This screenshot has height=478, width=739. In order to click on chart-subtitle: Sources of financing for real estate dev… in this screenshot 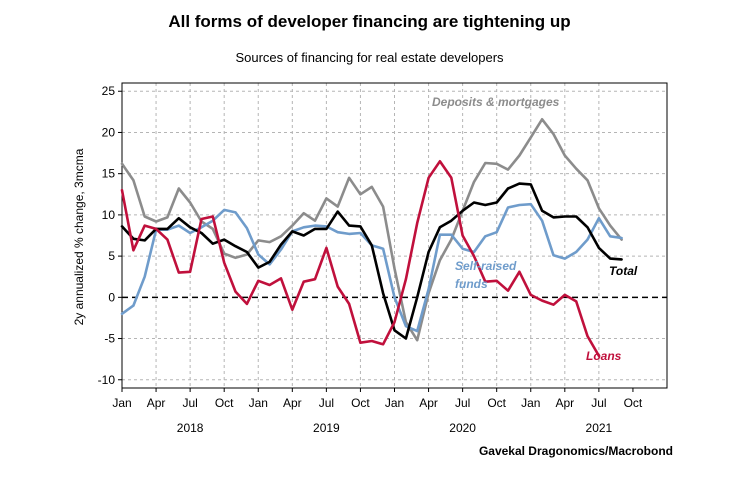, I will do `click(369, 57)`.